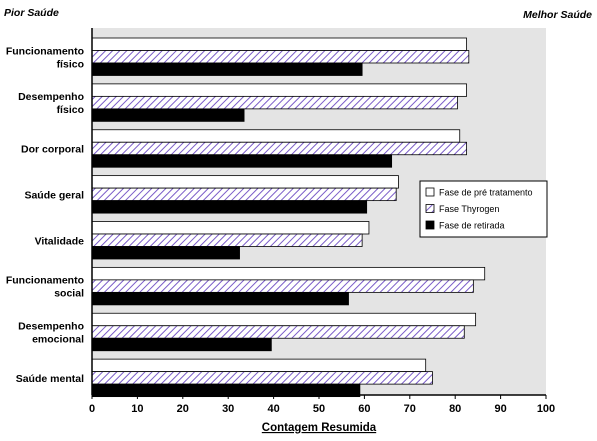 Image resolution: width=597 pixels, height=441 pixels. What do you see at coordinates (486, 193) in the screenshot?
I see `legend-label-fase-de-pre-tratamento: Fase de pré tratamento` at bounding box center [486, 193].